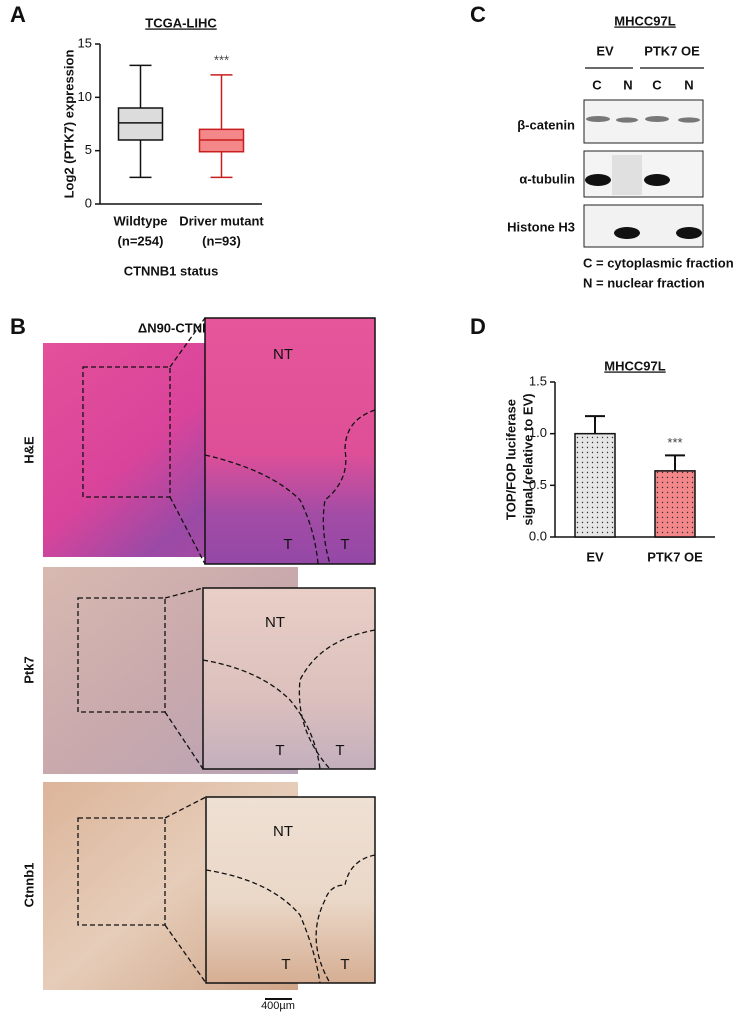 The width and height of the screenshot is (747, 1015). Describe the element at coordinates (527, 459) in the screenshot. I see `y-axis-label: signal (relative to EV)` at that location.